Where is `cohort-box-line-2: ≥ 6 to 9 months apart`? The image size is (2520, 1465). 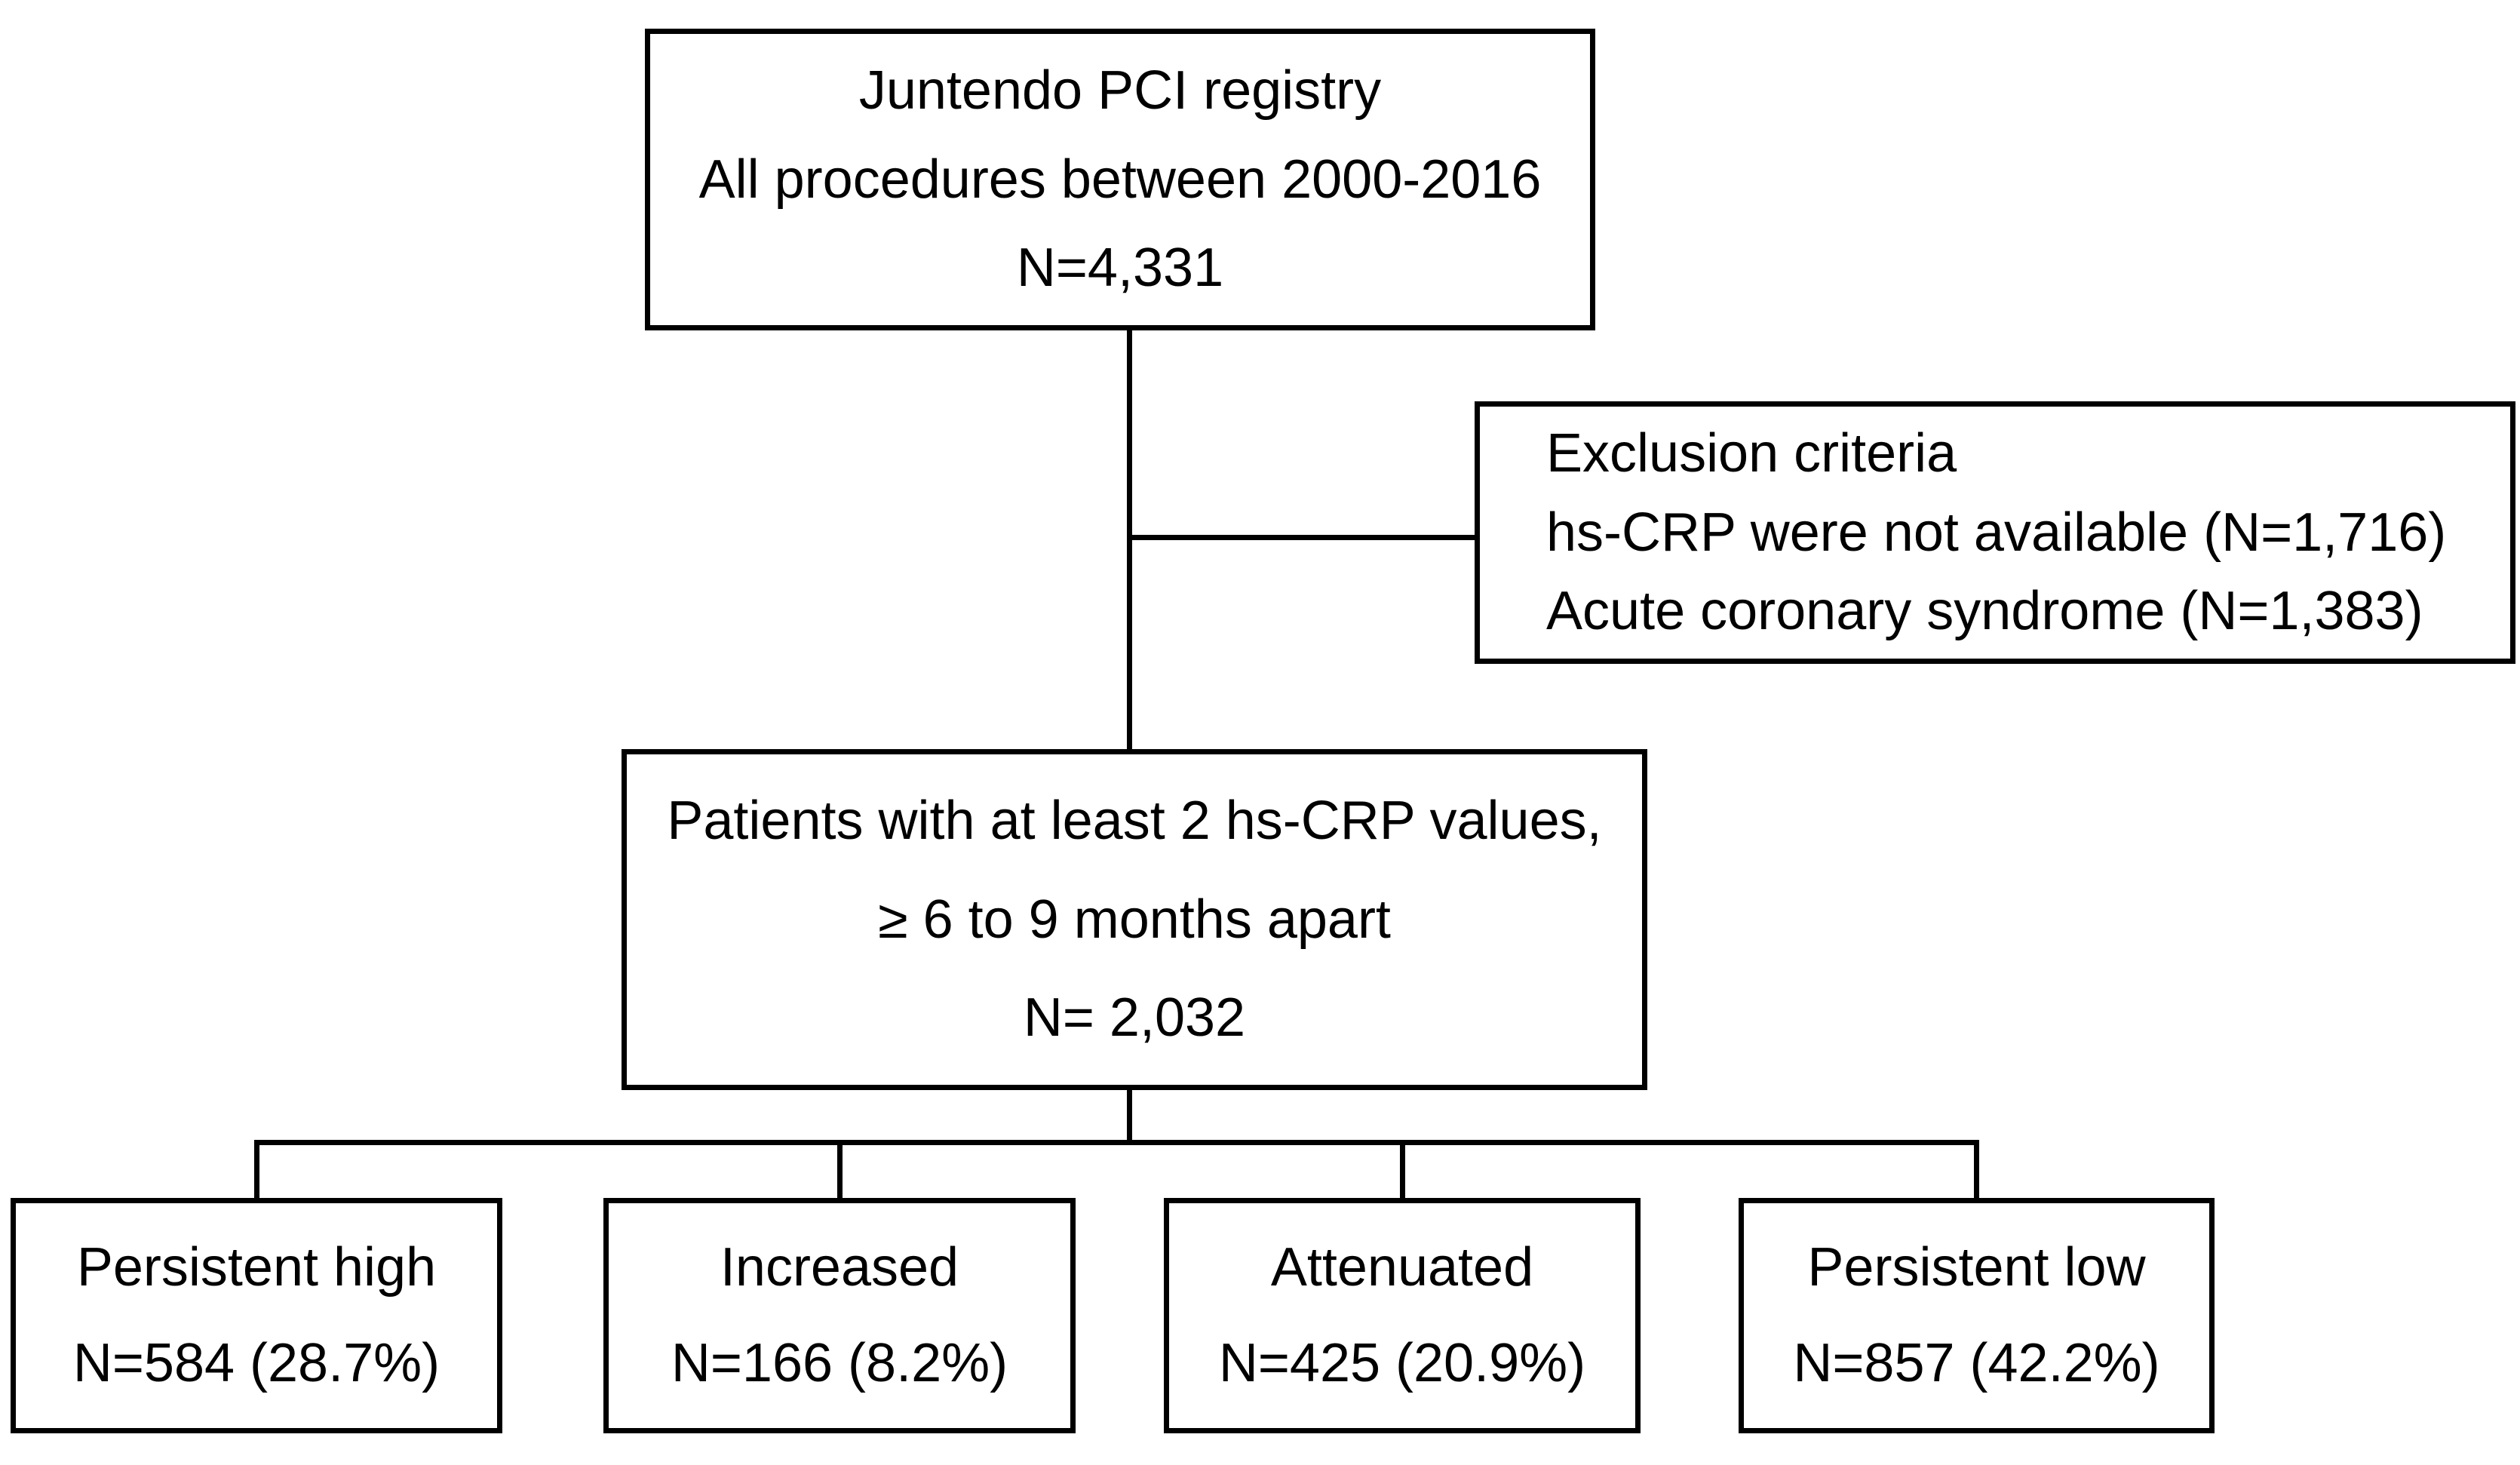
cohort-box-line-2: ≥ 6 to 9 months apart is located at coordinates (1134, 920).